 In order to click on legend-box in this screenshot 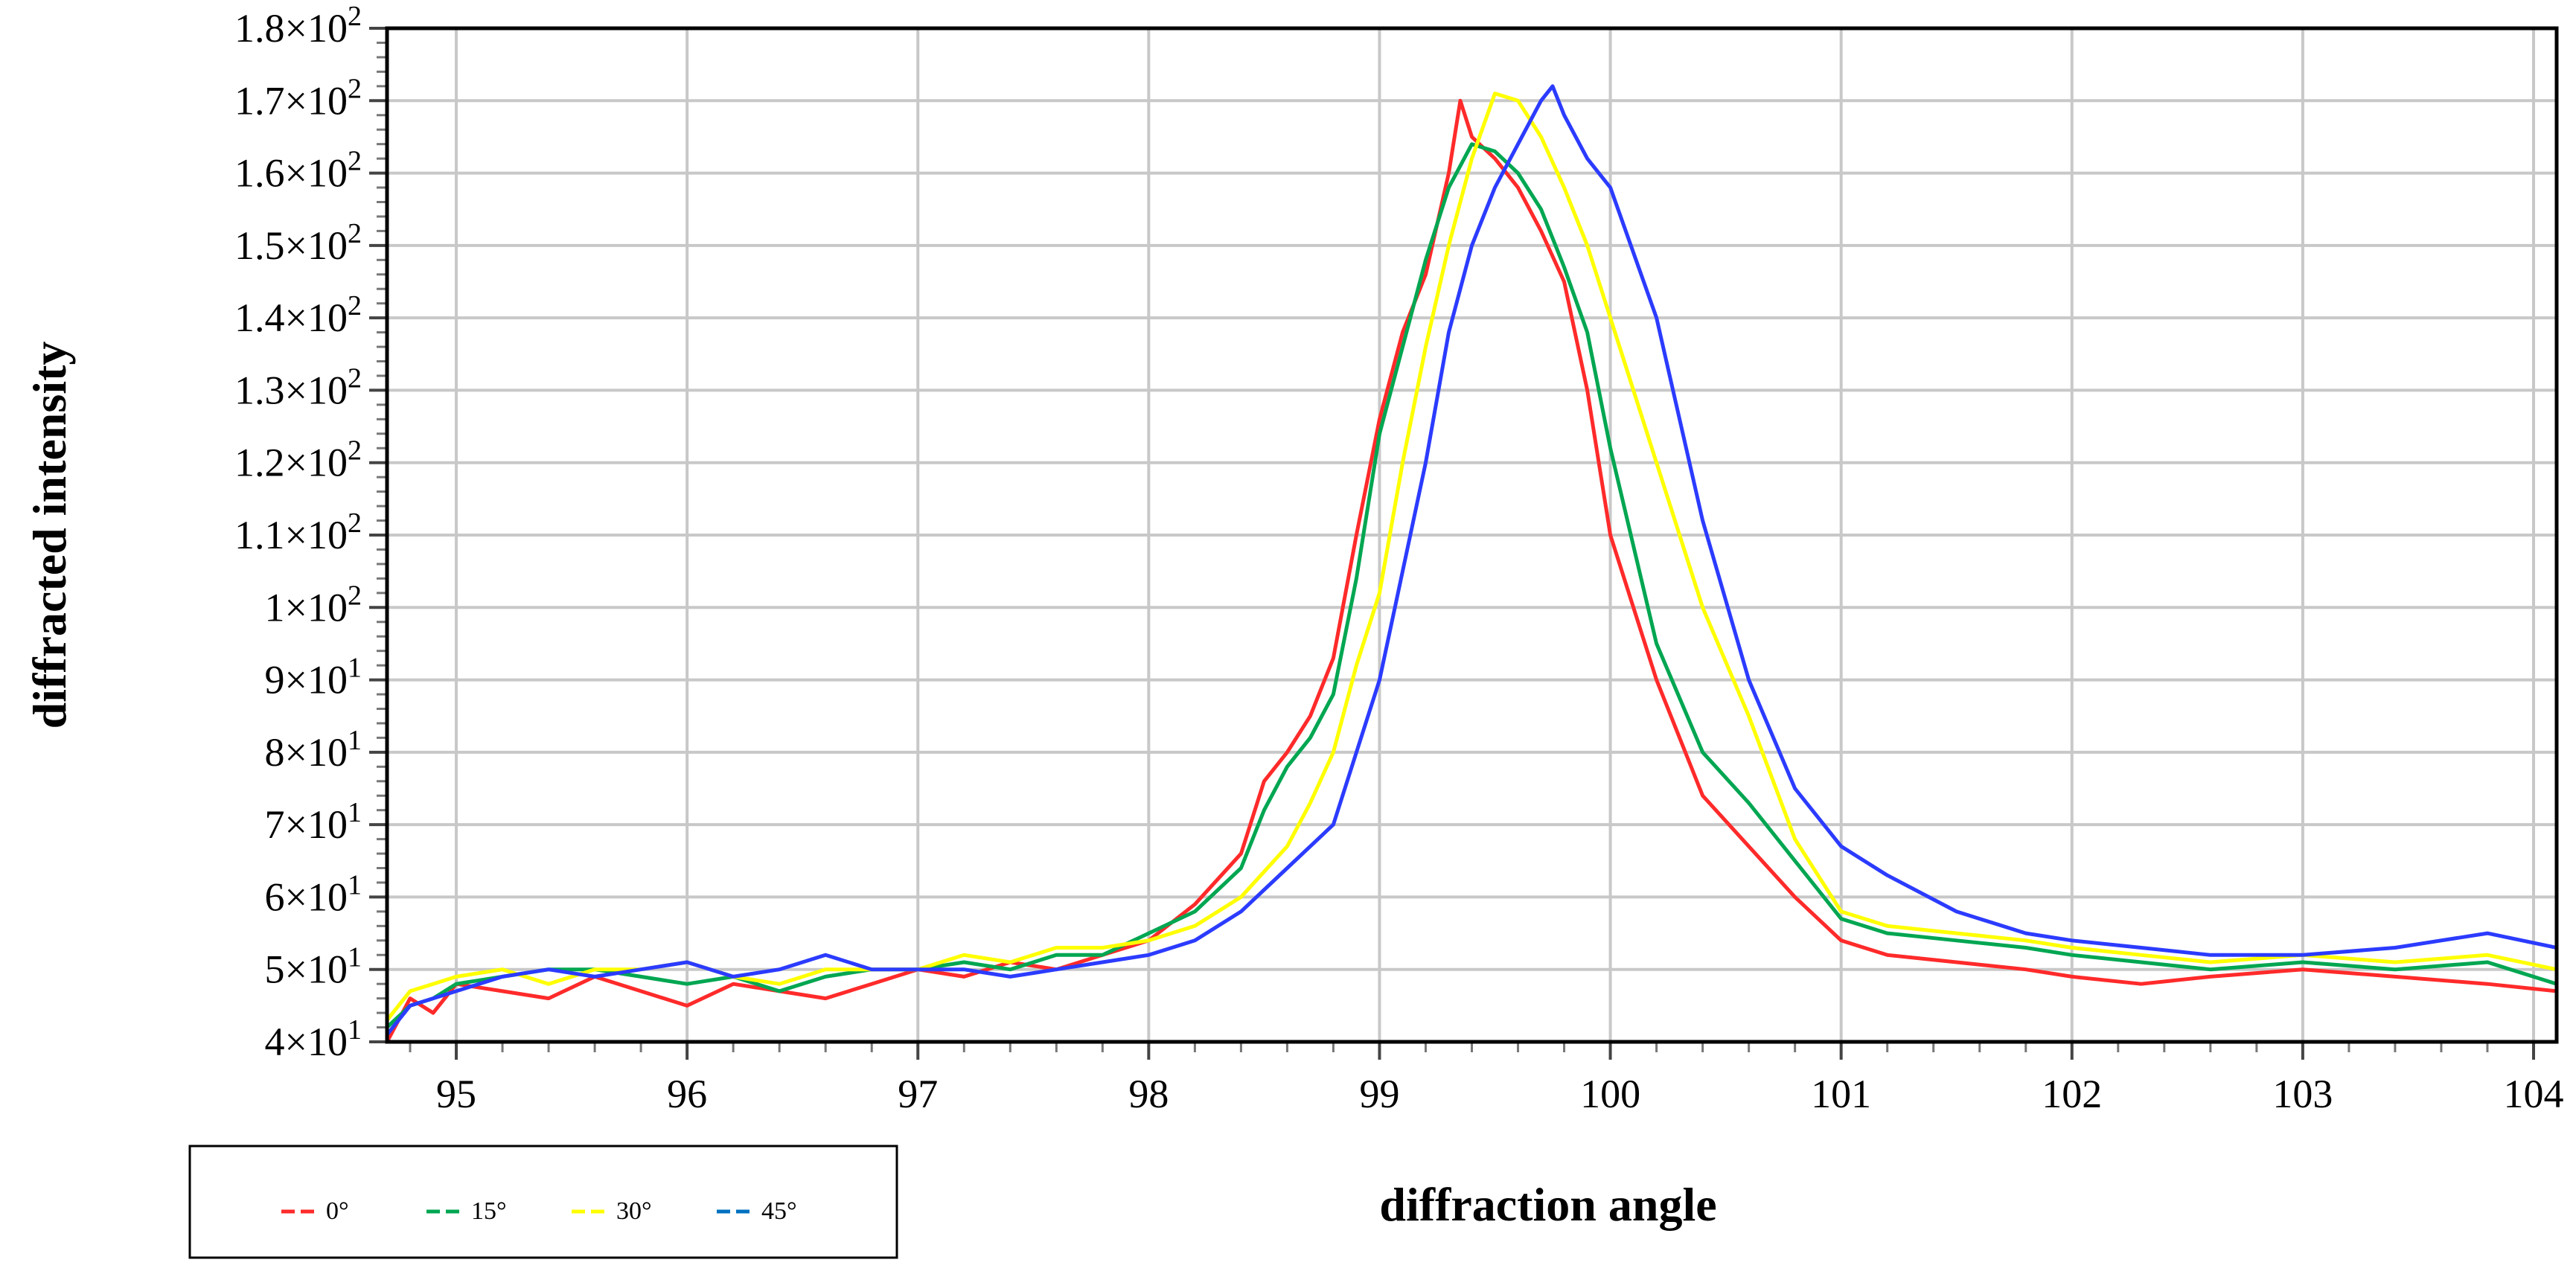, I will do `click(543, 1202)`.